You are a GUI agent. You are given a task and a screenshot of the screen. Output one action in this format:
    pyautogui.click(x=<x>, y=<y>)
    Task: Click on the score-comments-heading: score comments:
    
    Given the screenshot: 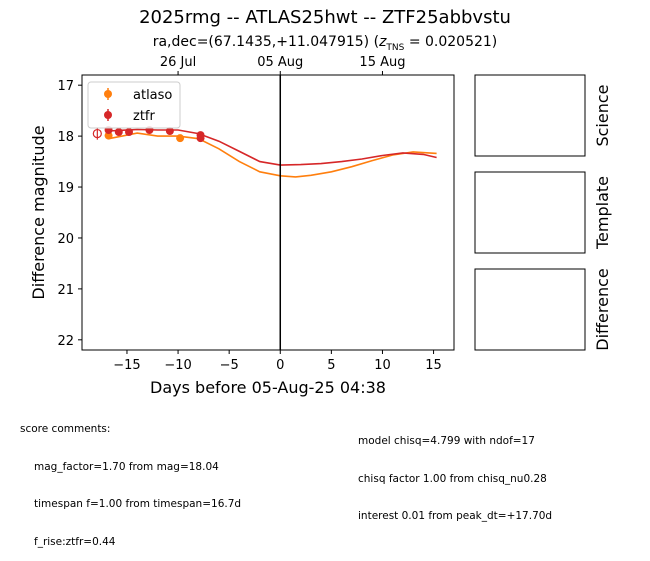 What is the action you would take?
    pyautogui.click(x=65, y=429)
    